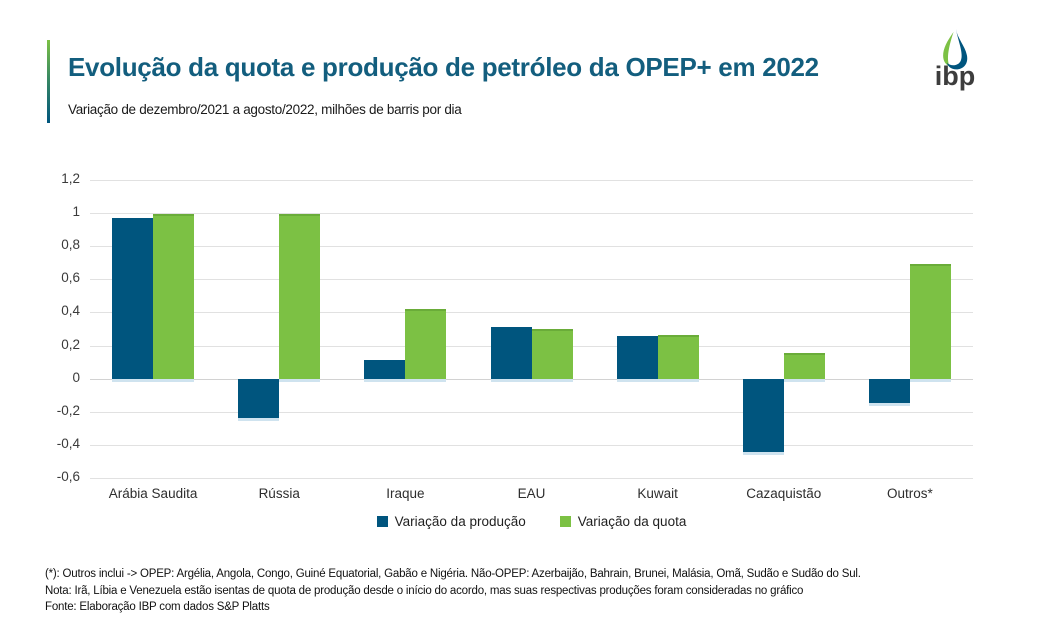 The image size is (1058, 635). I want to click on gridline-0,4, so click(531, 313).